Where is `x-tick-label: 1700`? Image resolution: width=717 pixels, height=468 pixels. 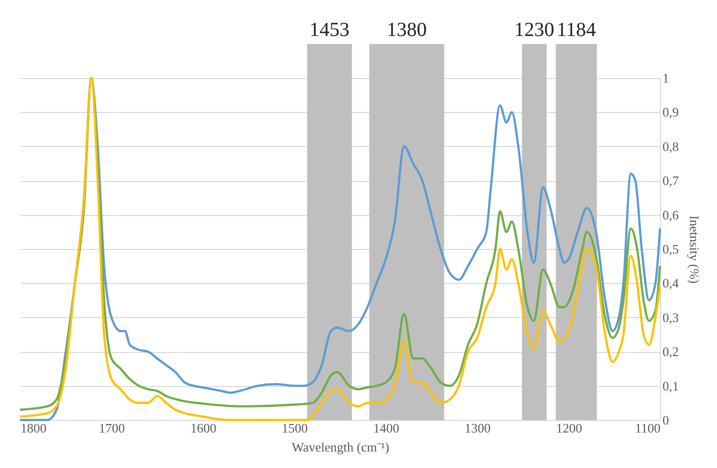 x-tick-label: 1700 is located at coordinates (111, 428).